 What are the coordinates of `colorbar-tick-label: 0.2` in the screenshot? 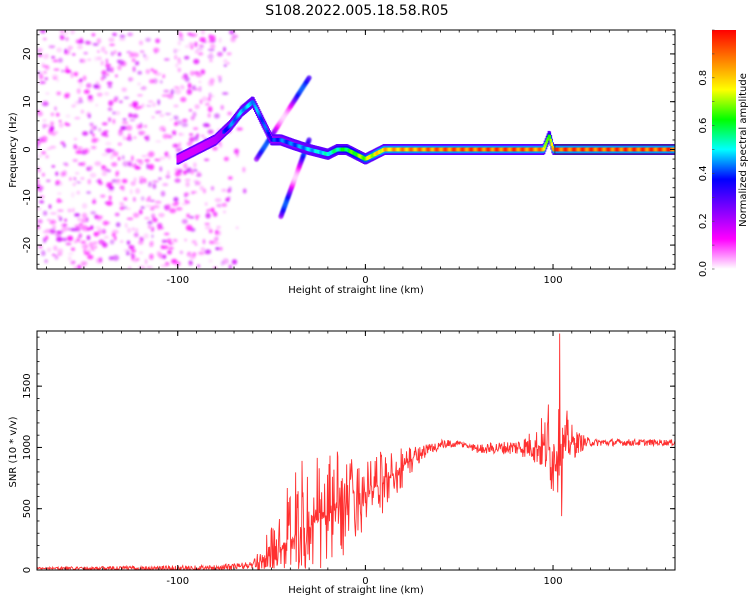 It's located at (703, 221).